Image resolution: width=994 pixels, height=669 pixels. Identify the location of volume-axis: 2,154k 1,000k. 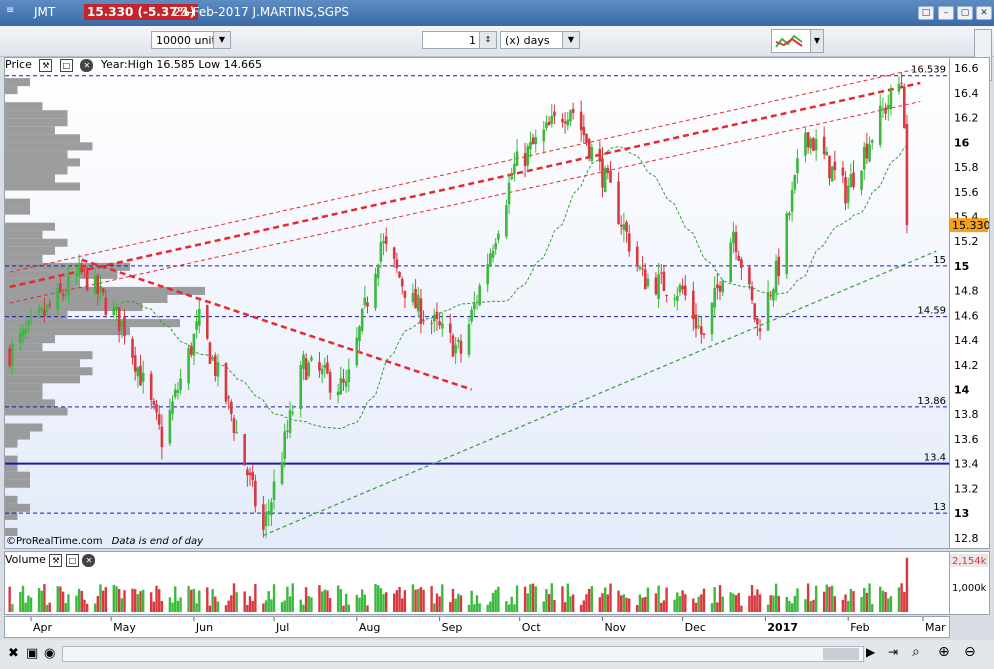
(970, 583).